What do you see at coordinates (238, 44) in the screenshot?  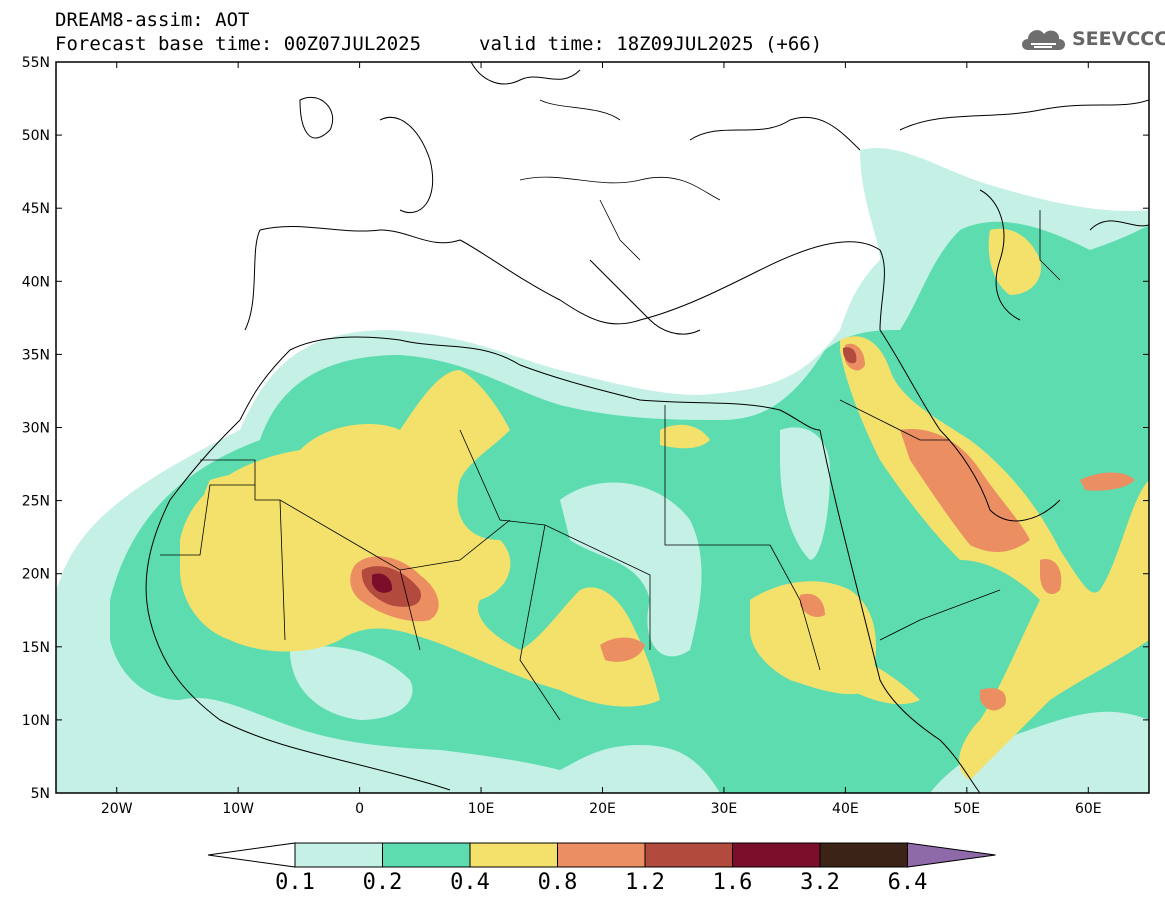 I see `forecast-base-time: Forecast base time: 00Z07JUL2025` at bounding box center [238, 44].